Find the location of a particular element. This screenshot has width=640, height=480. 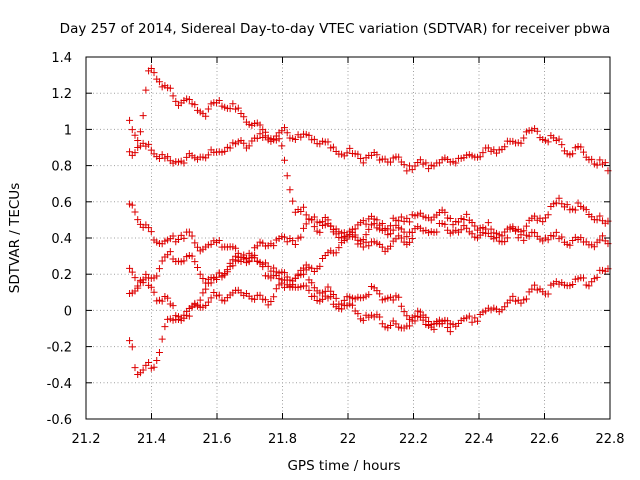

x-tick-labels: 21.2 21.4 21.6 21.8 22 22.2 22.4 22.6 22.8 is located at coordinates (348, 439).